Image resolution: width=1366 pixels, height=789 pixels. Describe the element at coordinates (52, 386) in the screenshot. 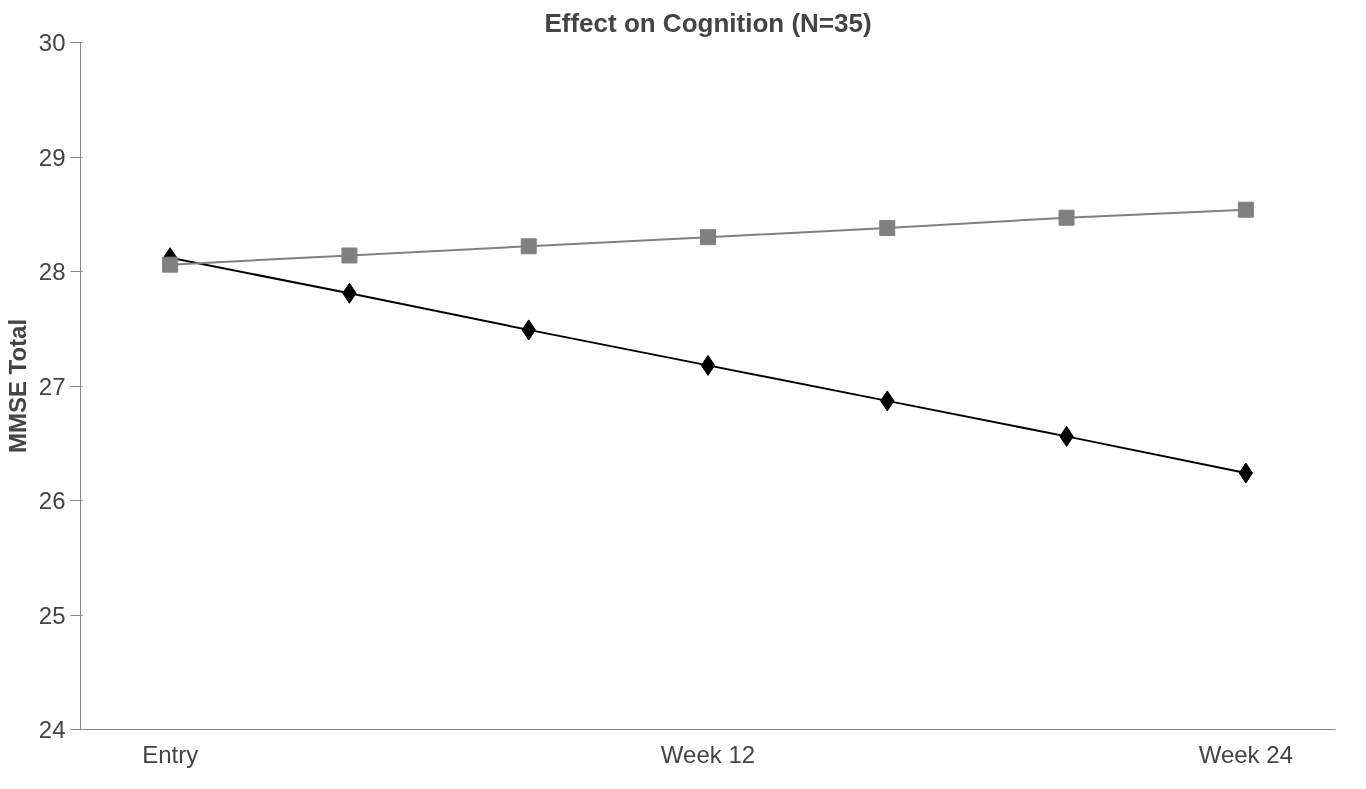

I see `y-tick-label: 27` at that location.